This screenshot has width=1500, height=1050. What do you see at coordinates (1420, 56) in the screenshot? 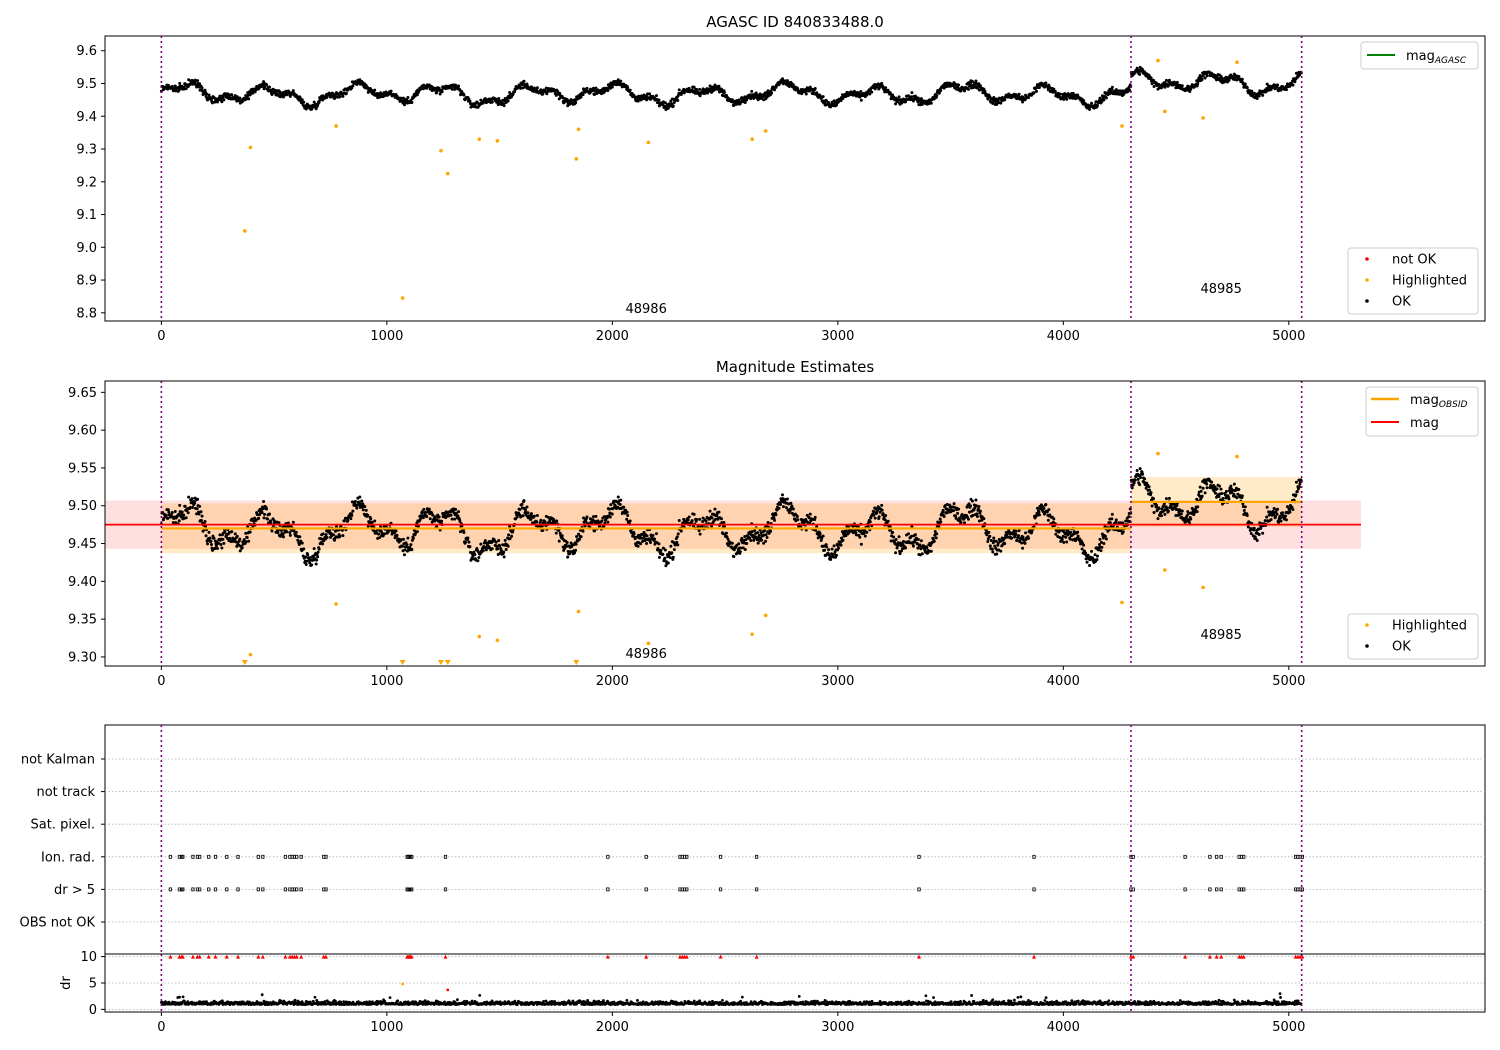
I see `legend-label-main: mag` at bounding box center [1420, 56].